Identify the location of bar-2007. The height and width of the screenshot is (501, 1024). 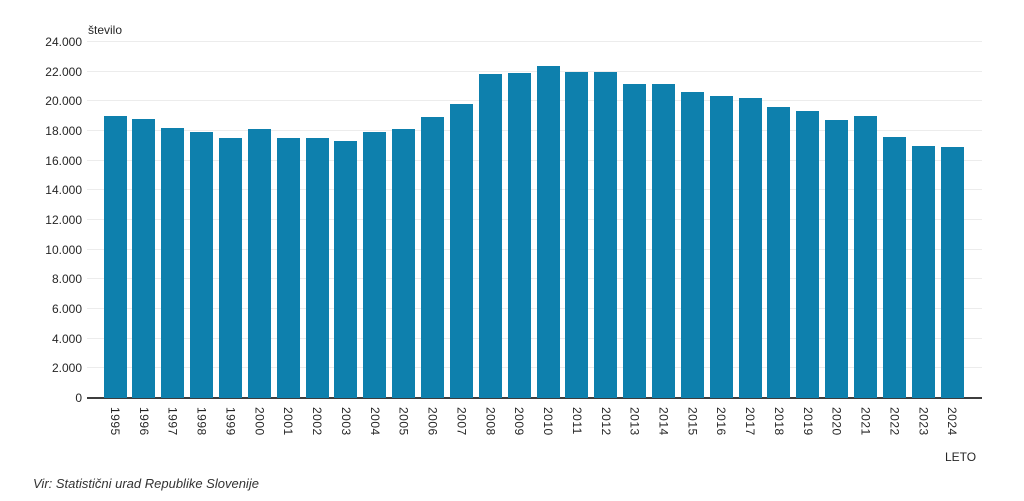
(461, 251).